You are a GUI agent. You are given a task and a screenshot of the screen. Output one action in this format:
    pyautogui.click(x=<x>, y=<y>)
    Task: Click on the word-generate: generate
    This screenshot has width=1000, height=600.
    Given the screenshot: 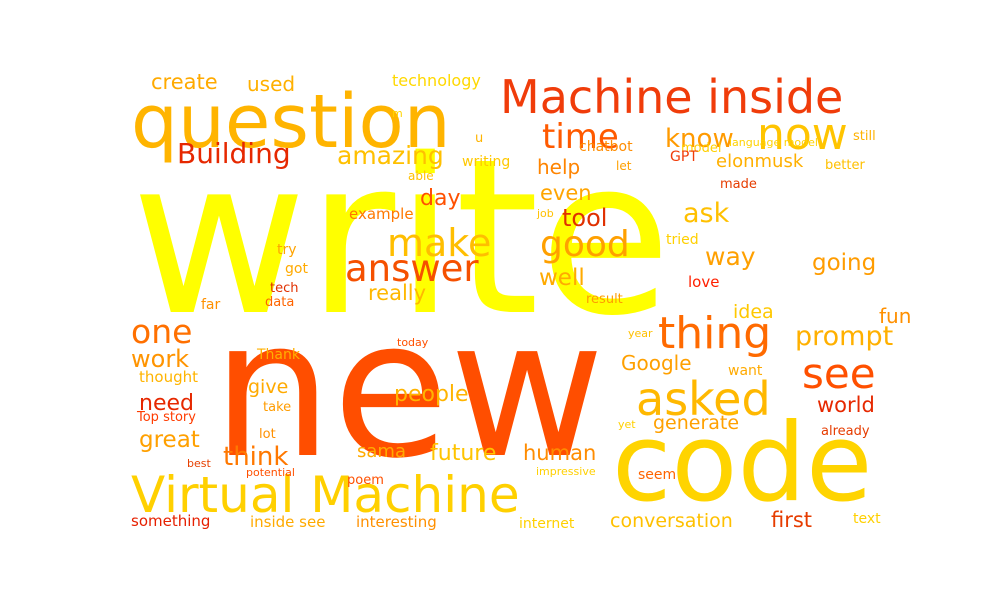 What is the action you would take?
    pyautogui.click(x=696, y=423)
    